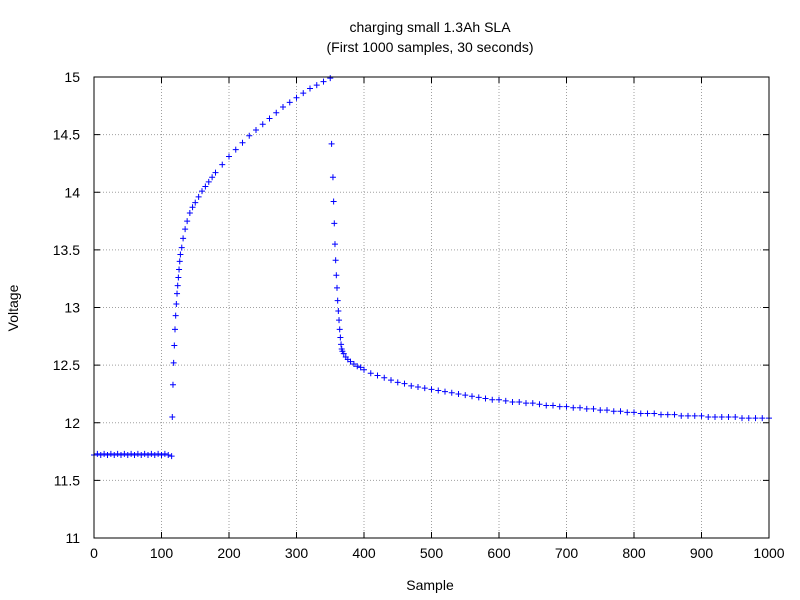  Describe the element at coordinates (567, 553) in the screenshot. I see `x-tick-label: 700` at that location.